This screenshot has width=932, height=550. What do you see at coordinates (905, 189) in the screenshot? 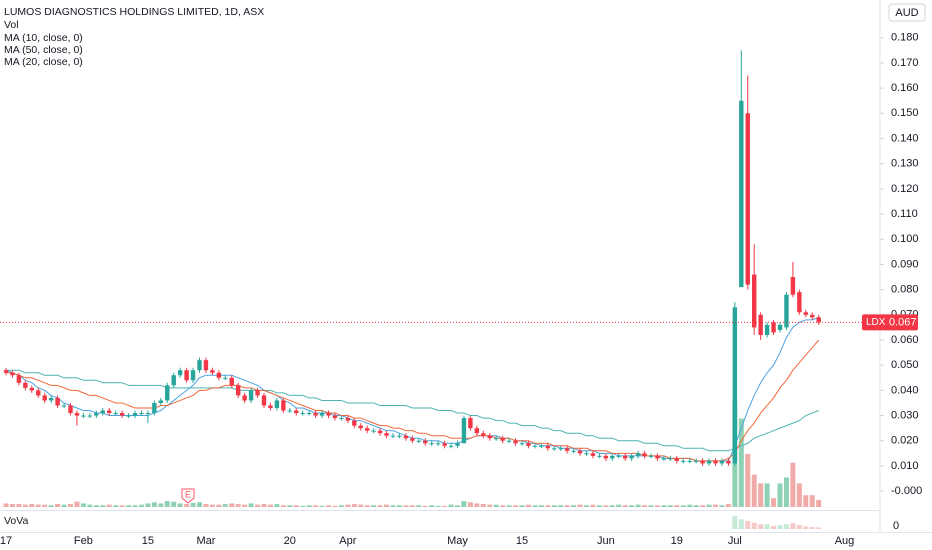
I see `y-tick-label: 0.120` at bounding box center [905, 189].